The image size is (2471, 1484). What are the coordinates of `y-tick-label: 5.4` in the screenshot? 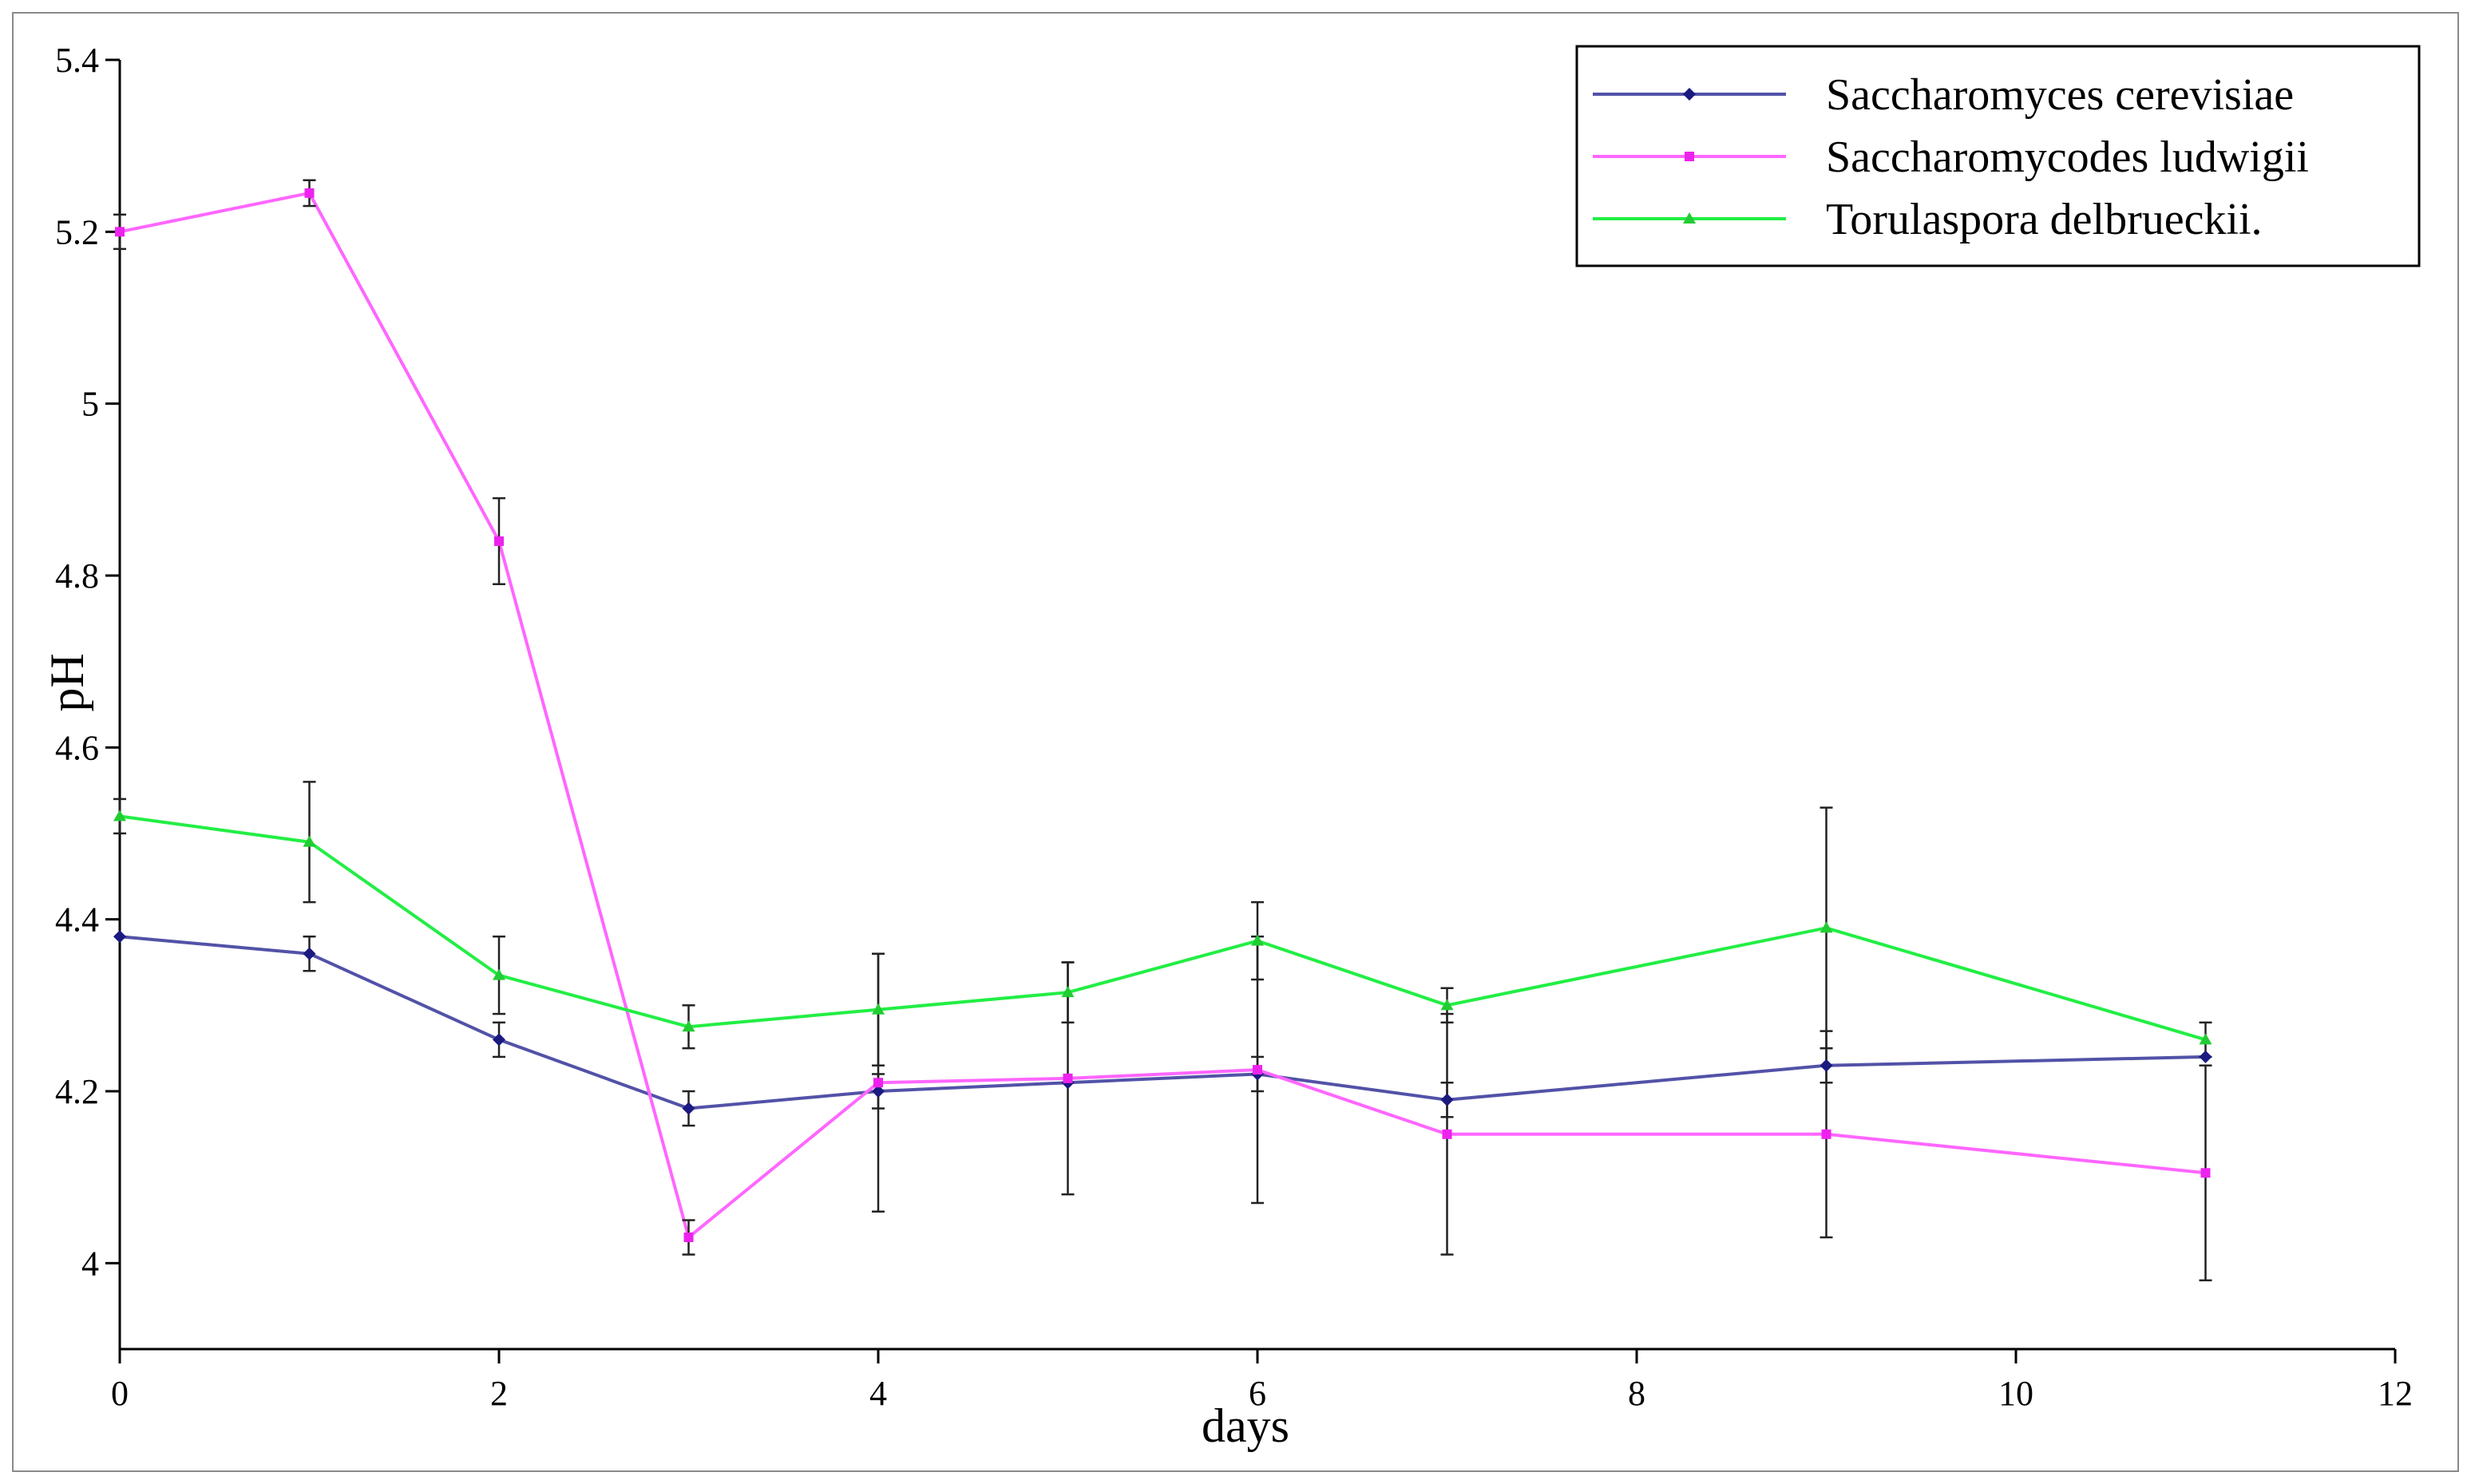 It's located at (77, 60).